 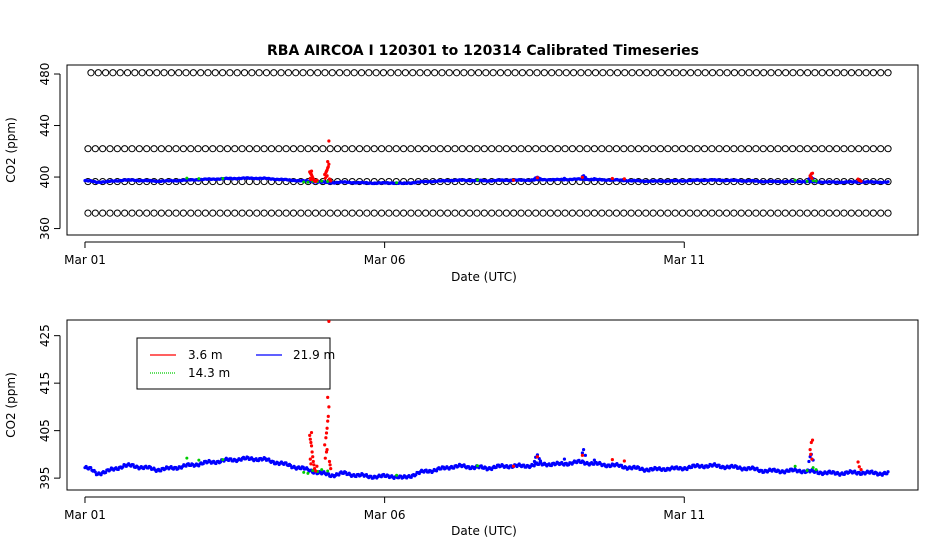 I want to click on y-tick-label-top: 400, so click(x=45, y=177).